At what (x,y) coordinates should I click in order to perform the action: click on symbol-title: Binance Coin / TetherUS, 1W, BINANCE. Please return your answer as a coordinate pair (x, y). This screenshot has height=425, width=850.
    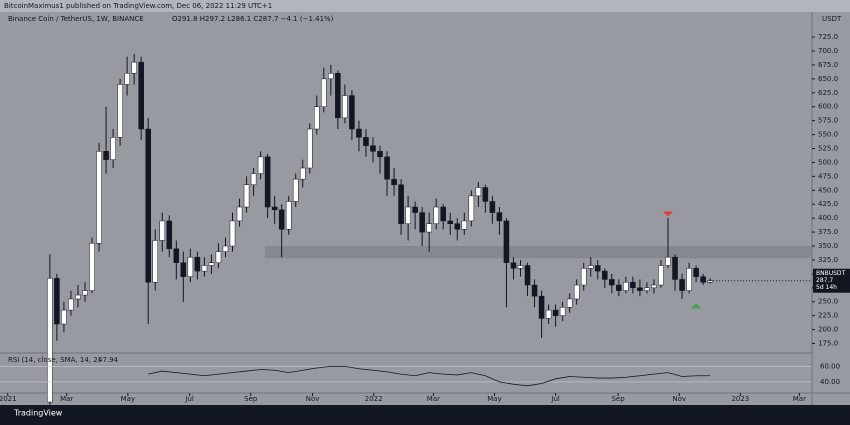
    Looking at the image, I should click on (76, 19).